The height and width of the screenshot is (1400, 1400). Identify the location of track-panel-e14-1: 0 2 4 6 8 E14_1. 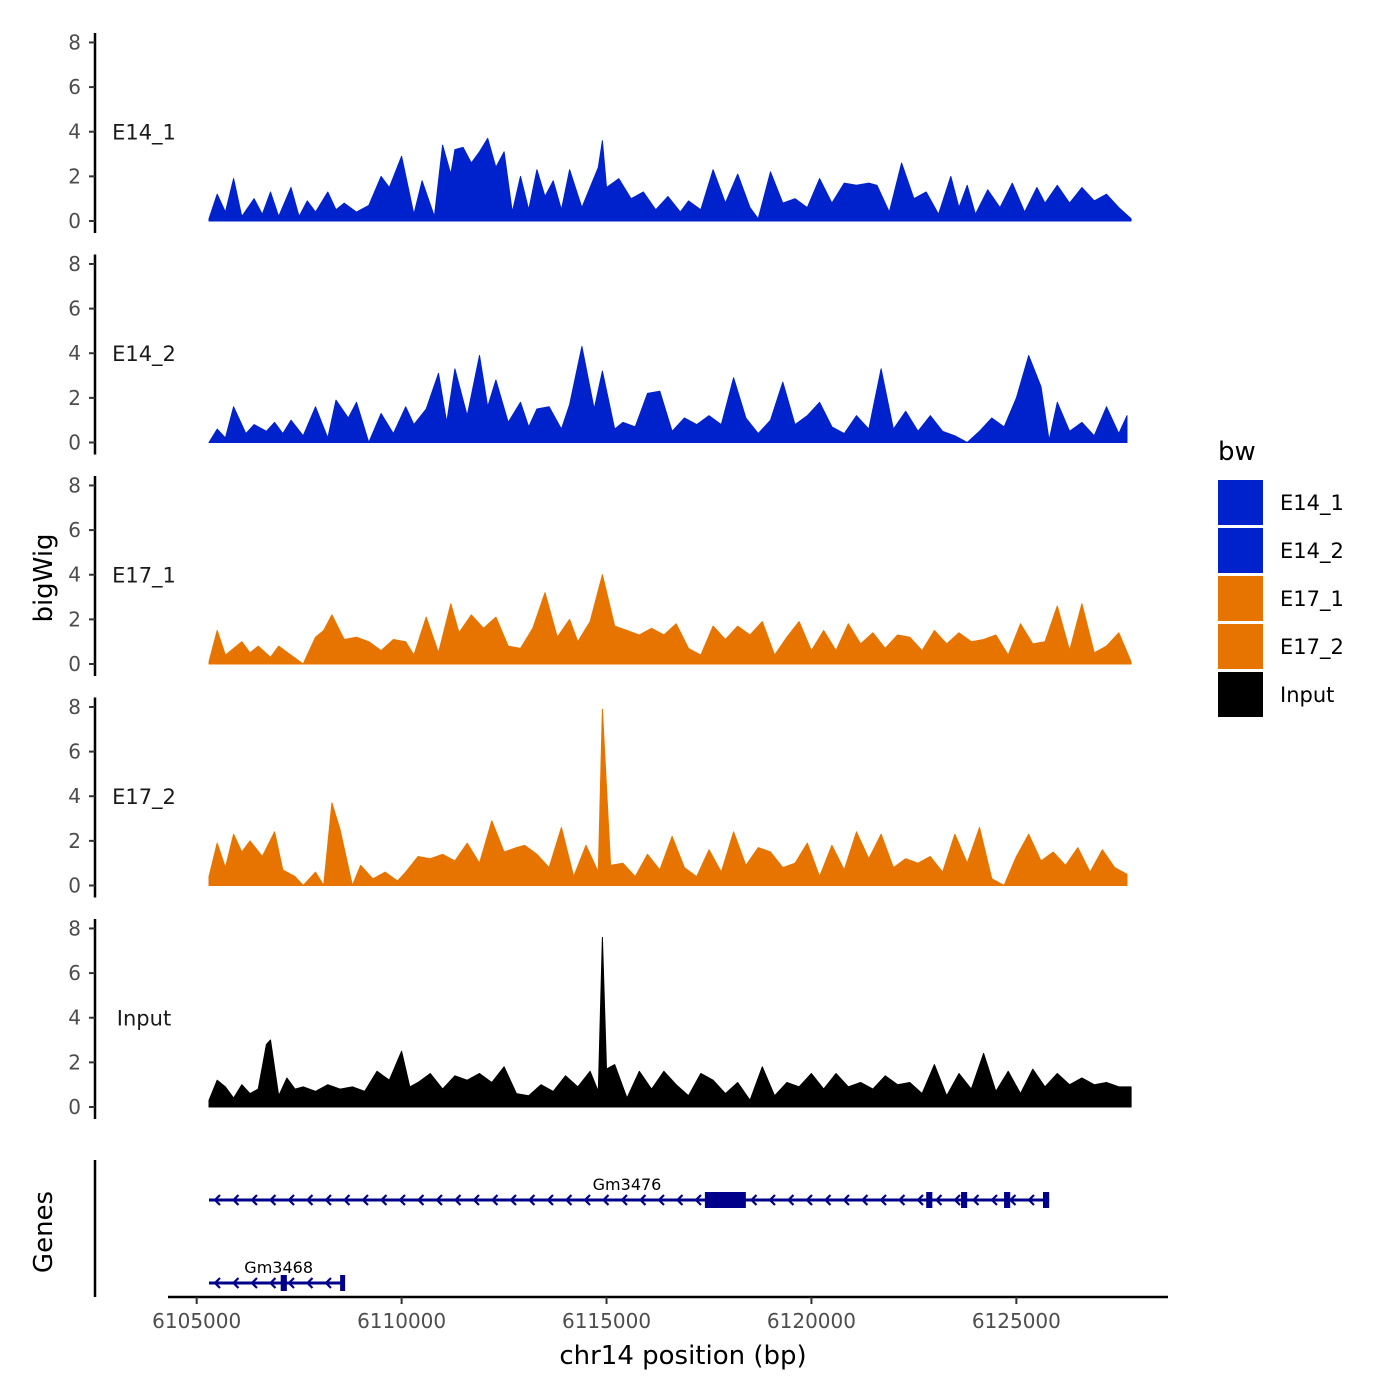
(600, 131).